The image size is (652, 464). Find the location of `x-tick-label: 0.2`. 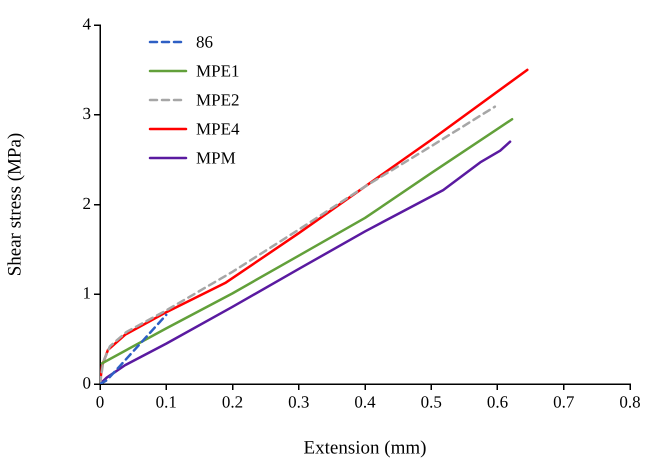

x-tick-label: 0.2 is located at coordinates (233, 402).